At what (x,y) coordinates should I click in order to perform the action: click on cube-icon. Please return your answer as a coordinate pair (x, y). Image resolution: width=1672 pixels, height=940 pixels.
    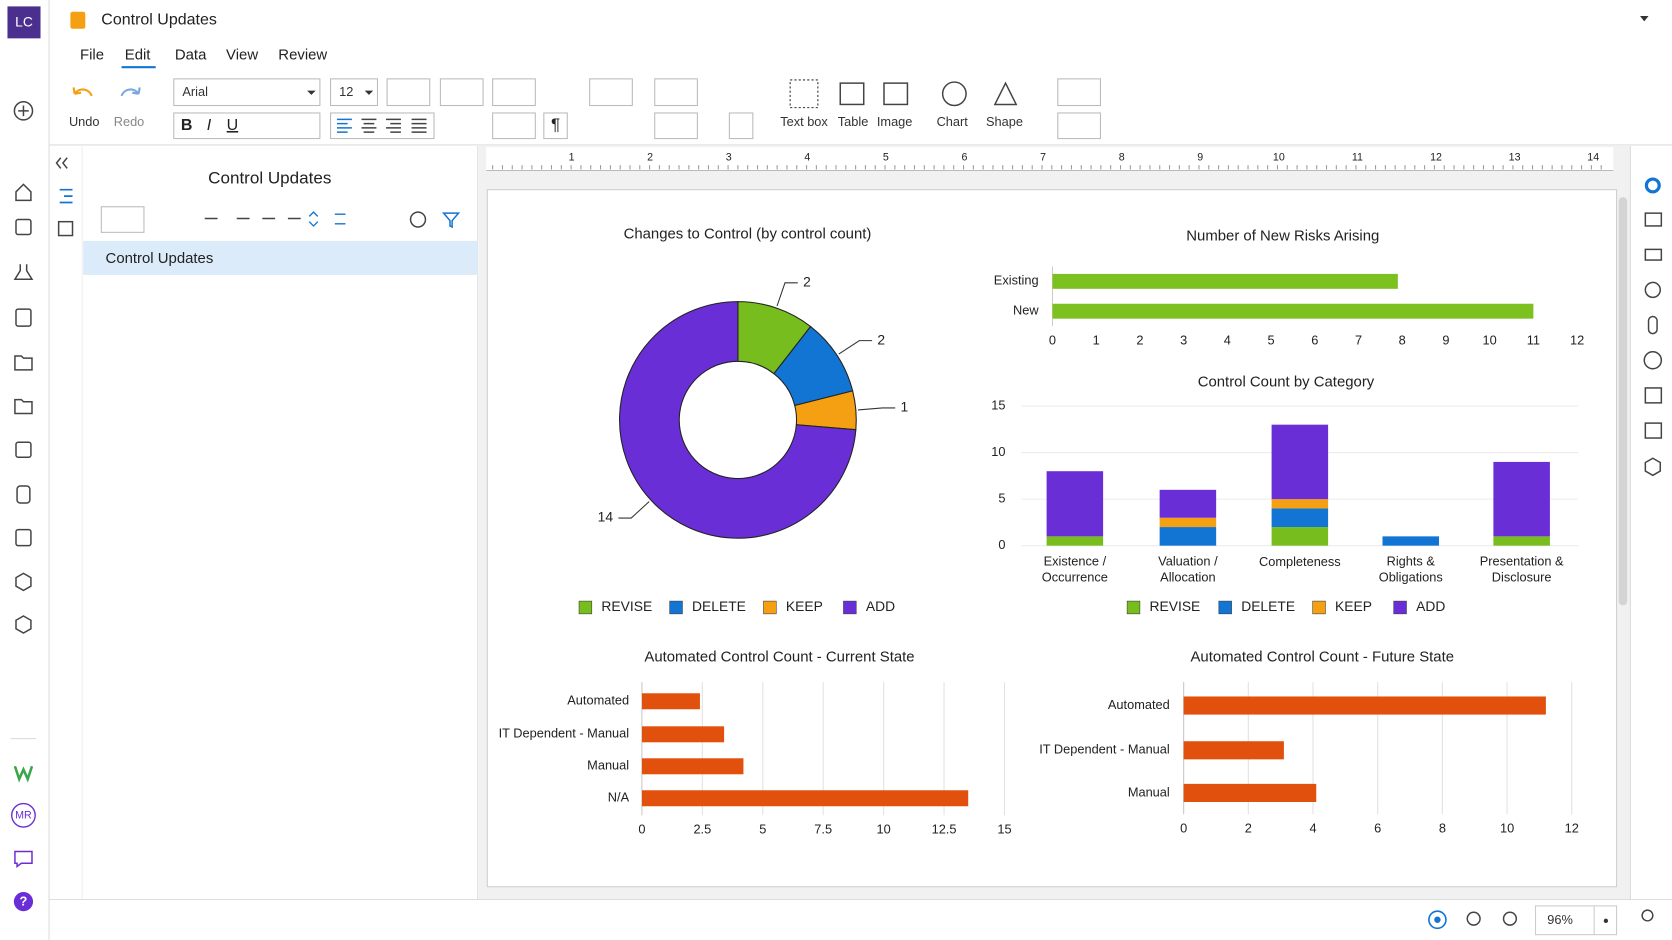
    Looking at the image, I should click on (23, 582).